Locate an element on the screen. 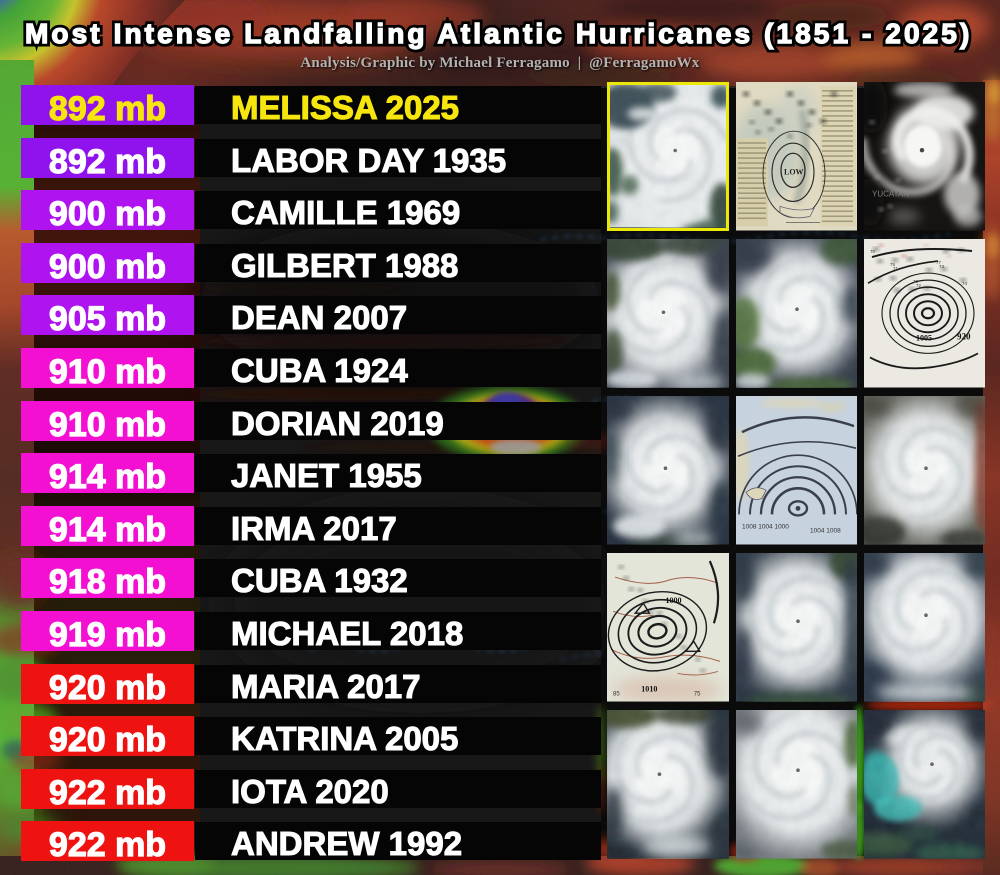  svg-text: 71 is located at coordinates (895, 268).